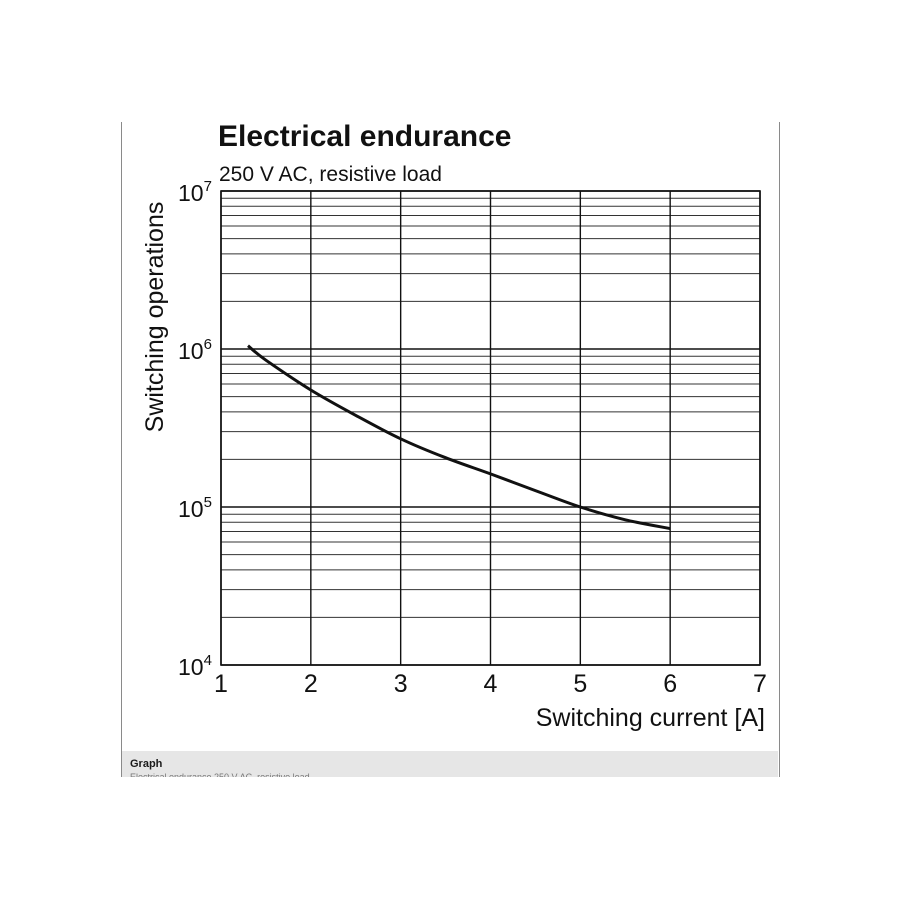 Image resolution: width=900 pixels, height=900 pixels. Describe the element at coordinates (401, 684) in the screenshot. I see `x-tick-label: 3` at that location.